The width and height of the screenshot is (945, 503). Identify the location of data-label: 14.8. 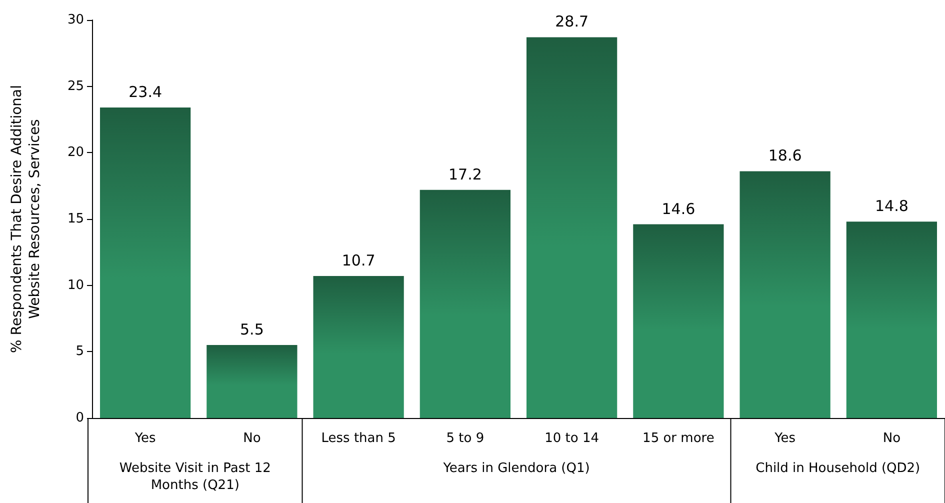
(891, 206).